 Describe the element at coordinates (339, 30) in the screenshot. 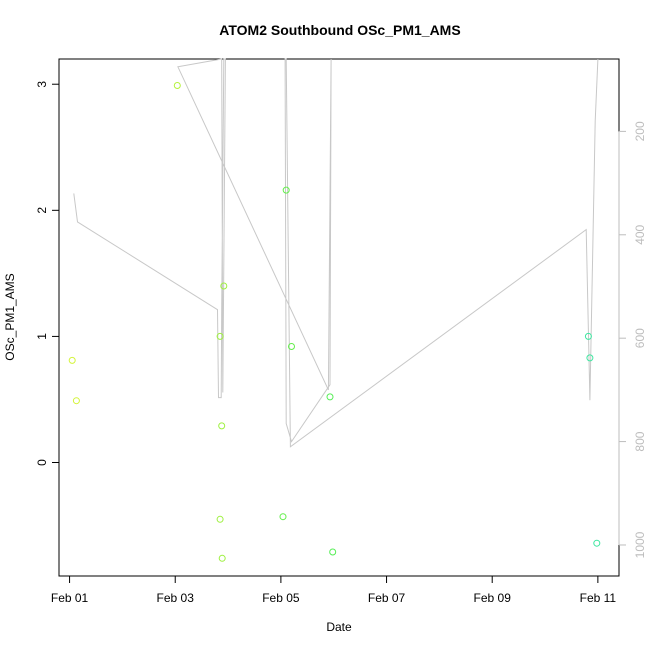

I see `chart-title: ATOM2 Southbound OSc_PM1_AMS` at that location.